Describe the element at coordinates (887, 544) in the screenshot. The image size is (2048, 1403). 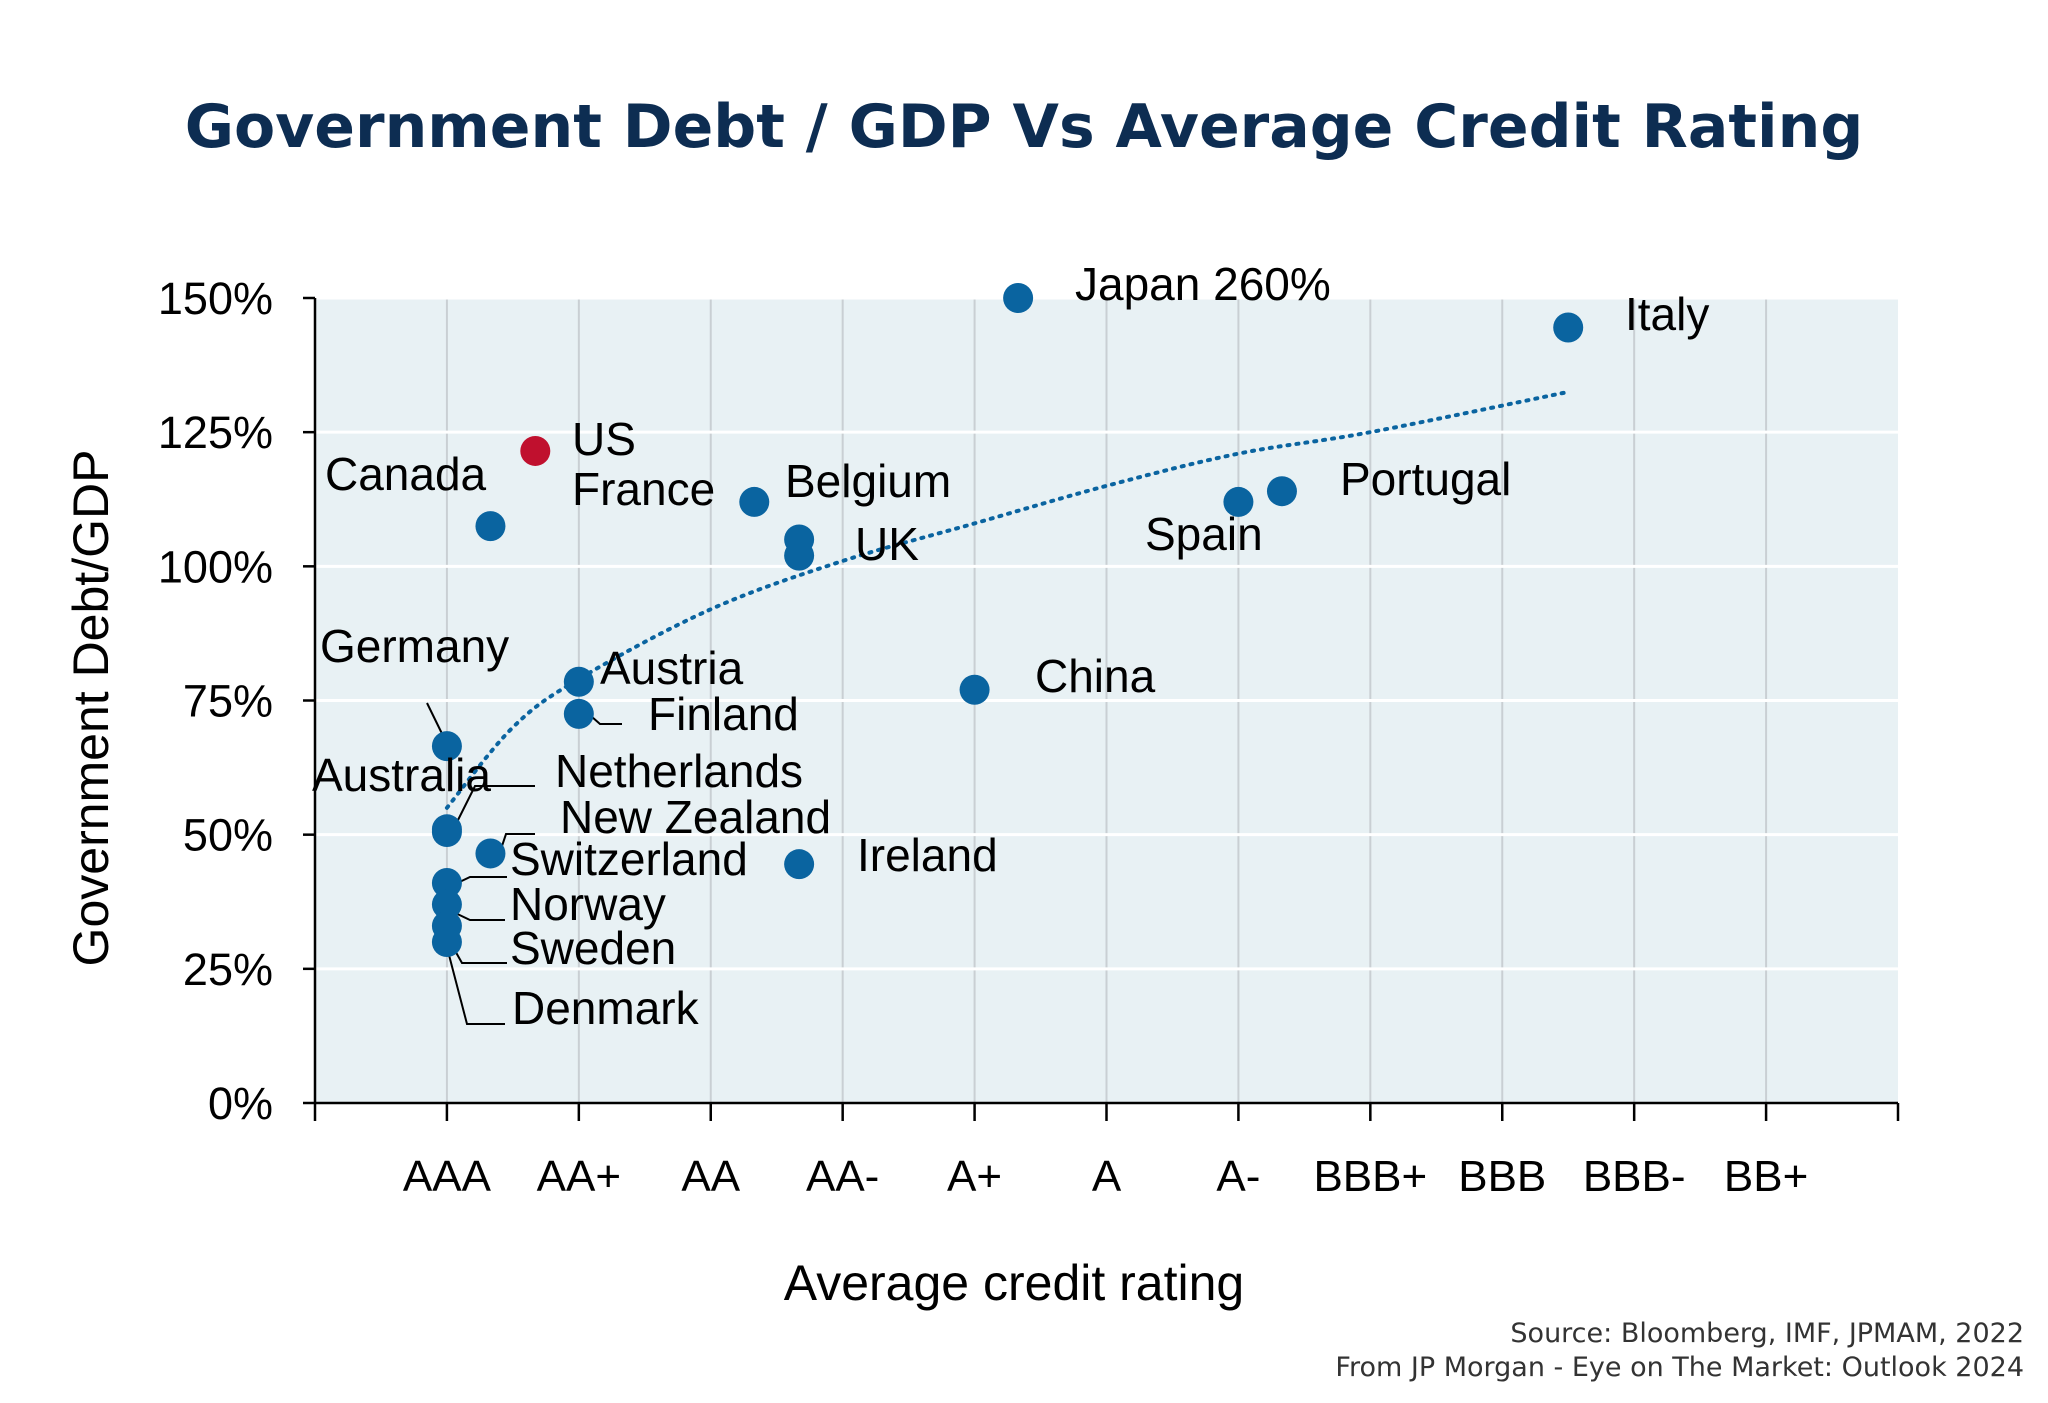
I see `point-label-uk: UK` at that location.